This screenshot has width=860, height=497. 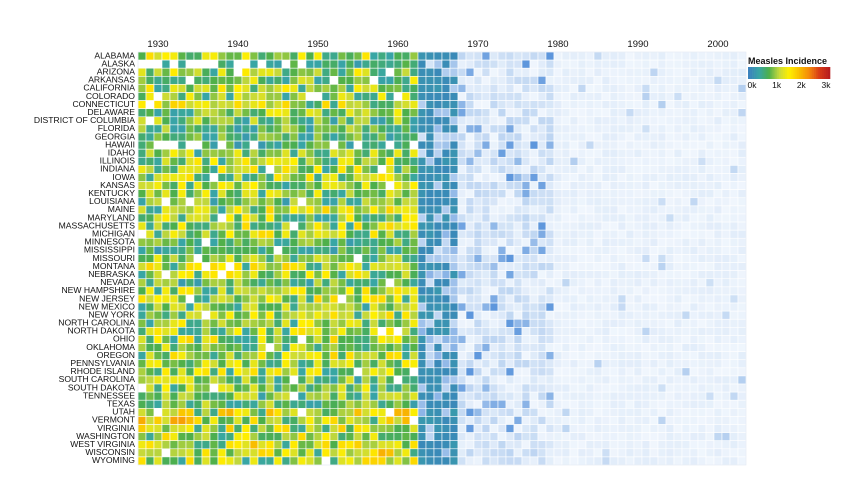 I want to click on state-label: NEBRASKA, so click(x=111, y=274).